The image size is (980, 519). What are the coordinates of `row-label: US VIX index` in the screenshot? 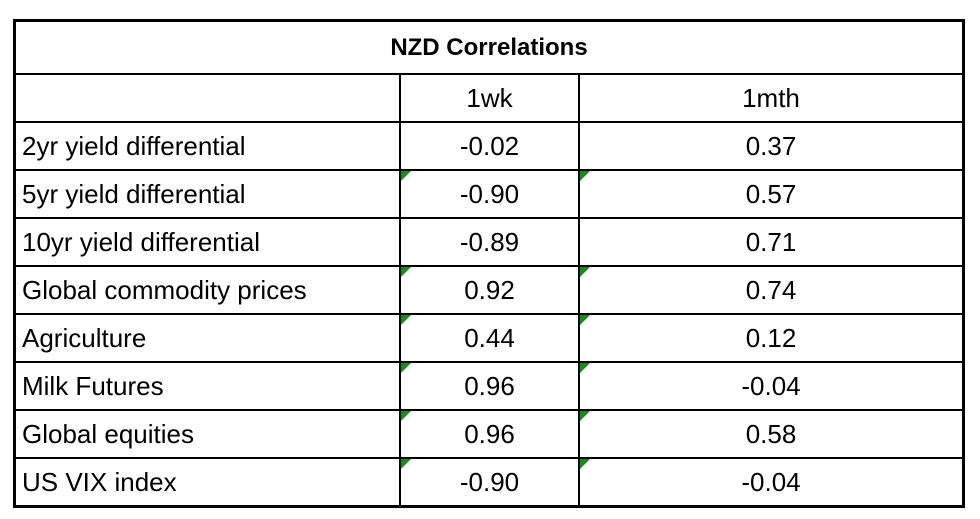 It's located at (208, 482).